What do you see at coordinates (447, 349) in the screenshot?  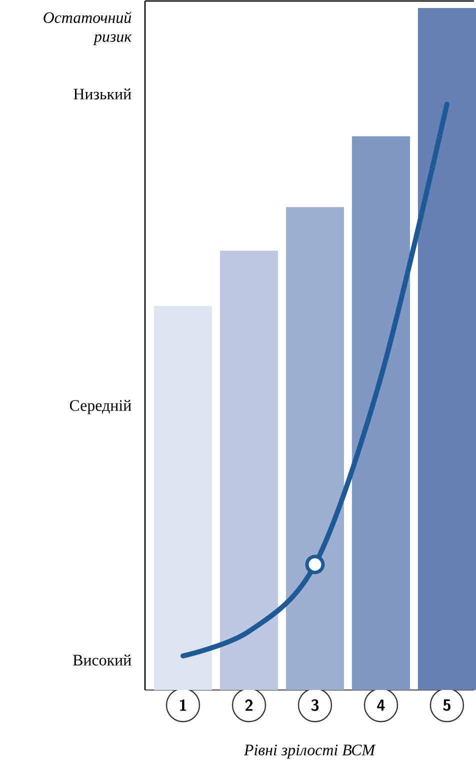 I see `bar` at bounding box center [447, 349].